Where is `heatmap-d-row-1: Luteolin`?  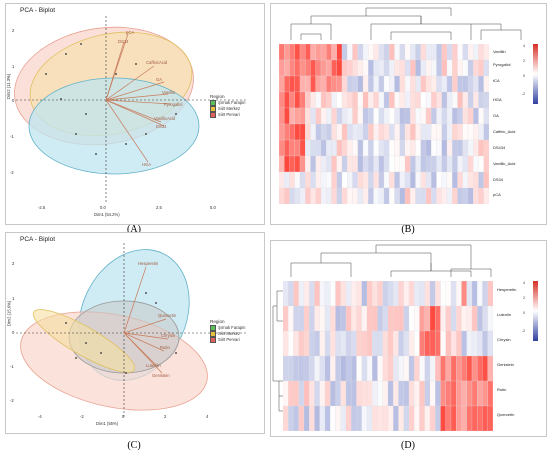
heatmap-d-row-1: Luteolin is located at coordinates (504, 314).